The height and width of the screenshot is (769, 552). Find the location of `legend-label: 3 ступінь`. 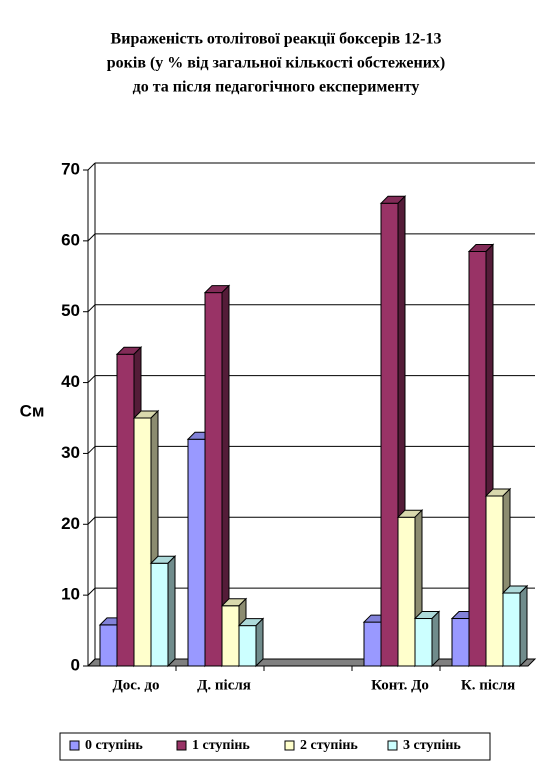

legend-label: 3 ступінь is located at coordinates (432, 745).